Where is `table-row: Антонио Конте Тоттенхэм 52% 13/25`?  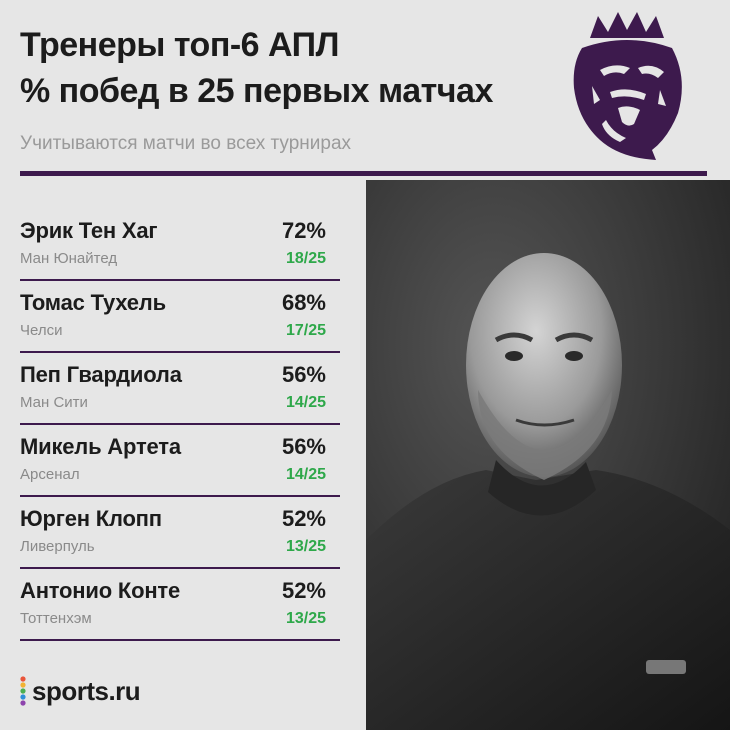
table-row: Антонио Конте Тоттенхэм 52% 13/25 is located at coordinates (180, 606).